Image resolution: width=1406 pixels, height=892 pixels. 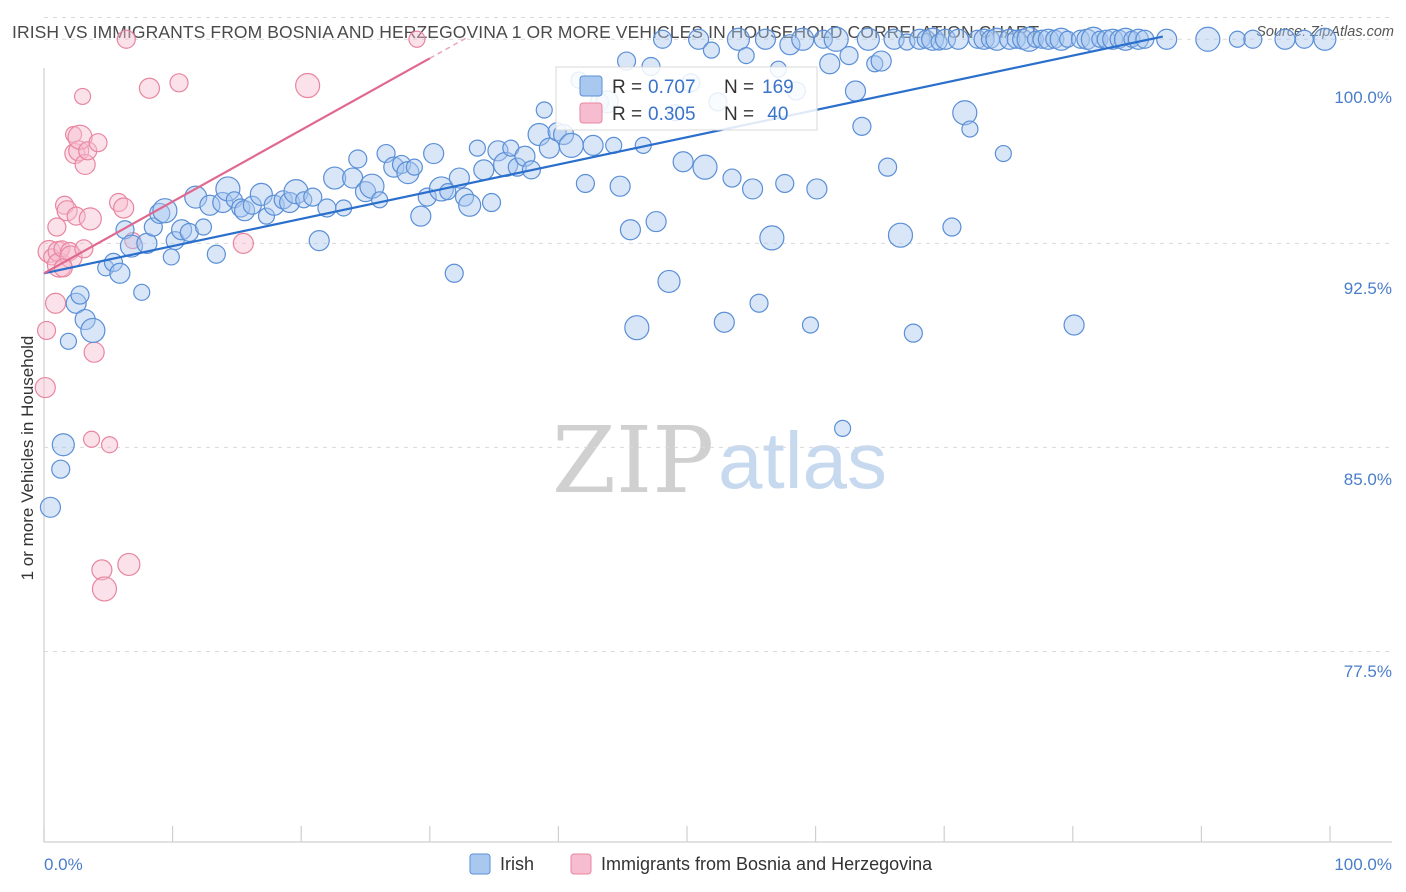 I want to click on chart-source: Source: ZipAtlas.com, so click(x=1325, y=32).